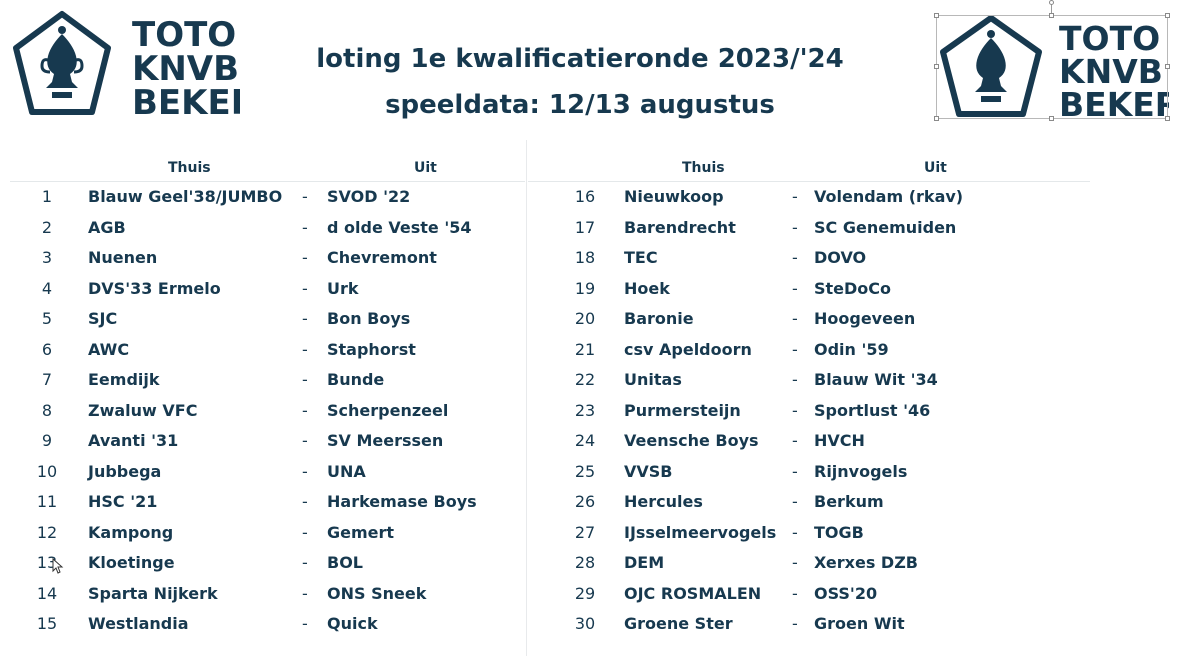 The image size is (1200, 656). Describe the element at coordinates (600, 318) in the screenshot. I see `match-row: 20 Baronie - Hoogeveen` at that location.